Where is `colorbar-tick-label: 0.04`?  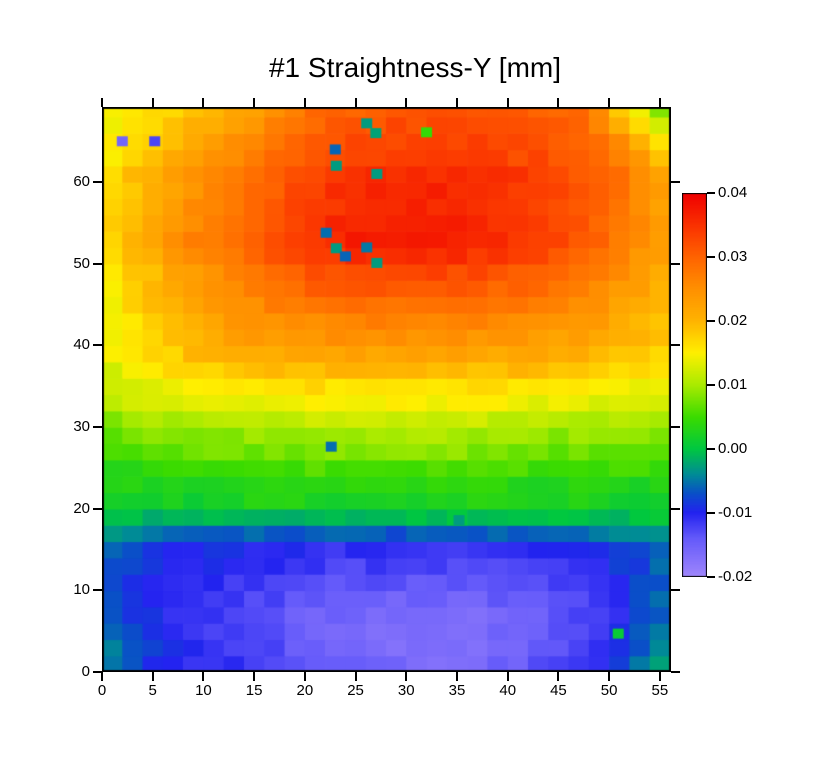 colorbar-tick-label: 0.04 is located at coordinates (733, 192).